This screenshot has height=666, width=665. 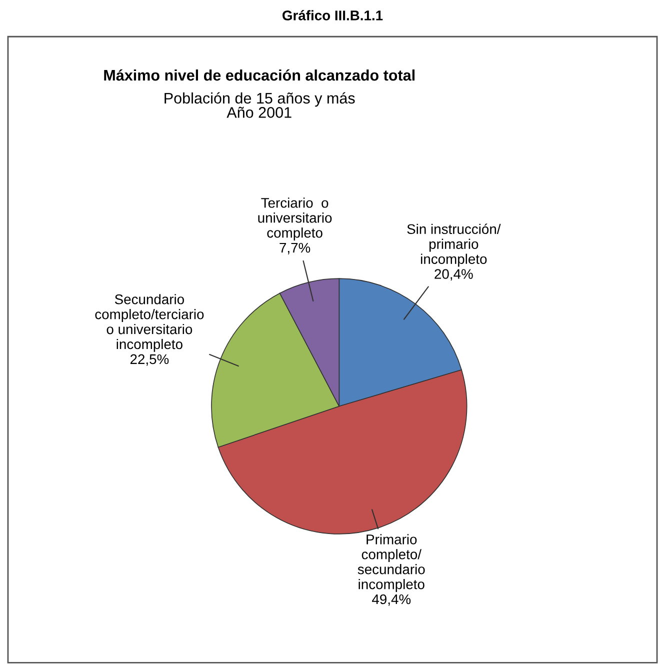 What do you see at coordinates (295, 248) in the screenshot?
I see `data-label: 7,7%` at bounding box center [295, 248].